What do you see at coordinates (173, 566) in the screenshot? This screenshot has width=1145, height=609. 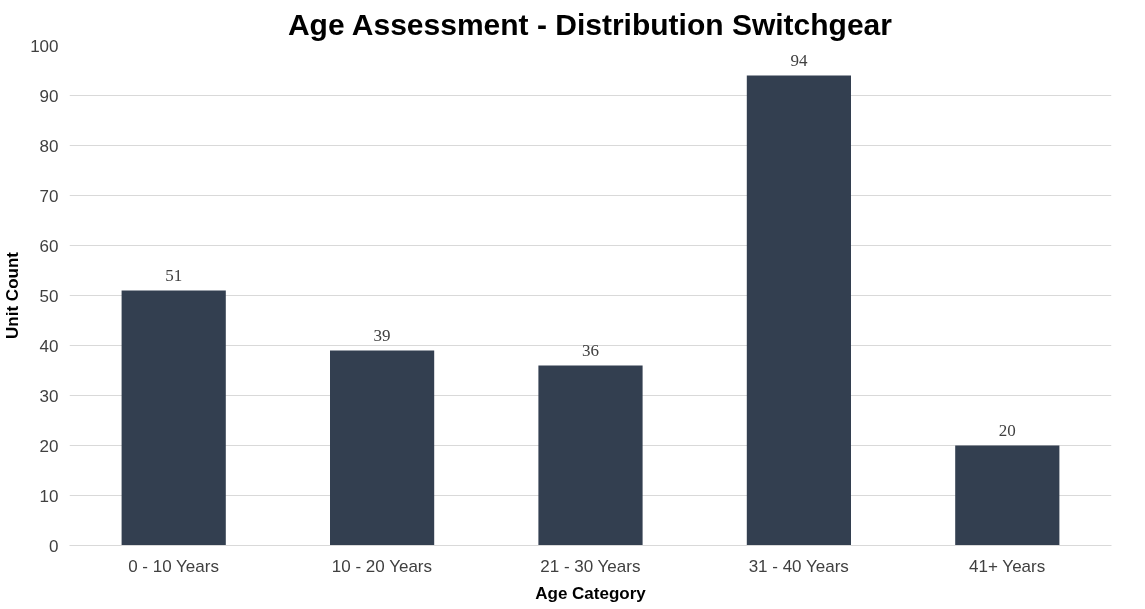 I see `x-tick-label: 0 - 10 Years` at bounding box center [173, 566].